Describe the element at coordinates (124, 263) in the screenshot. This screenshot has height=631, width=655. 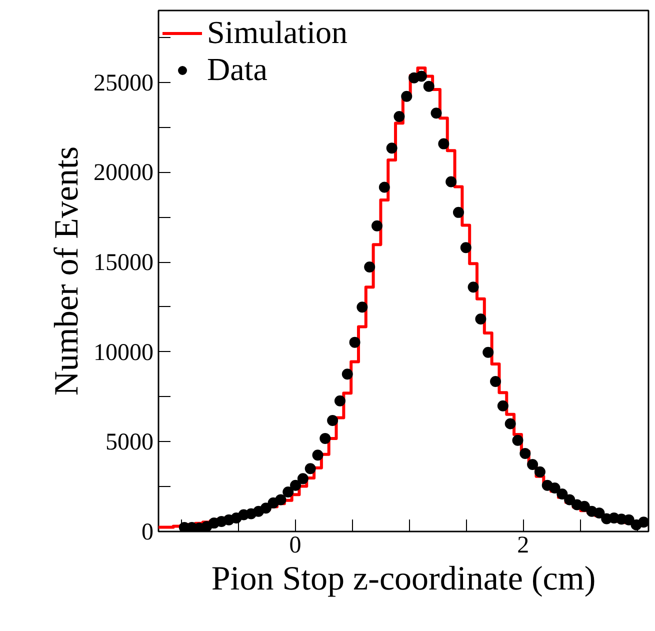
I see `y-tick-label: 15000` at that location.